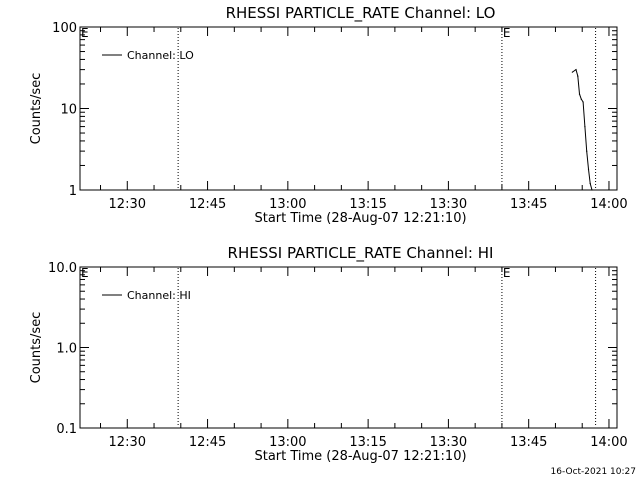 This screenshot has height=480, width=640. Describe the element at coordinates (66, 429) in the screenshot. I see `y-tick-label: 0.1` at that location.